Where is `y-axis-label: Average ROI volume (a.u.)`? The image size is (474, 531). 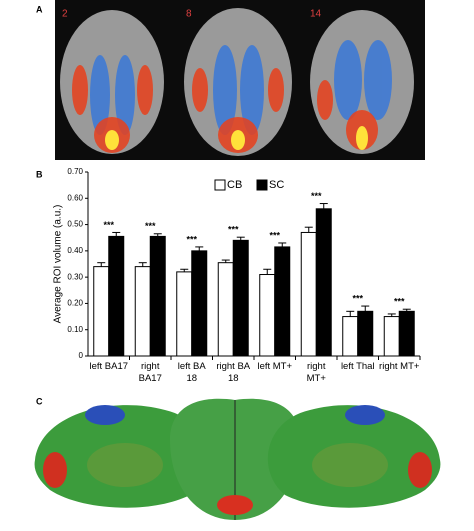
y-axis-label: Average ROI volume (a.u.) is located at coordinates (58, 264).